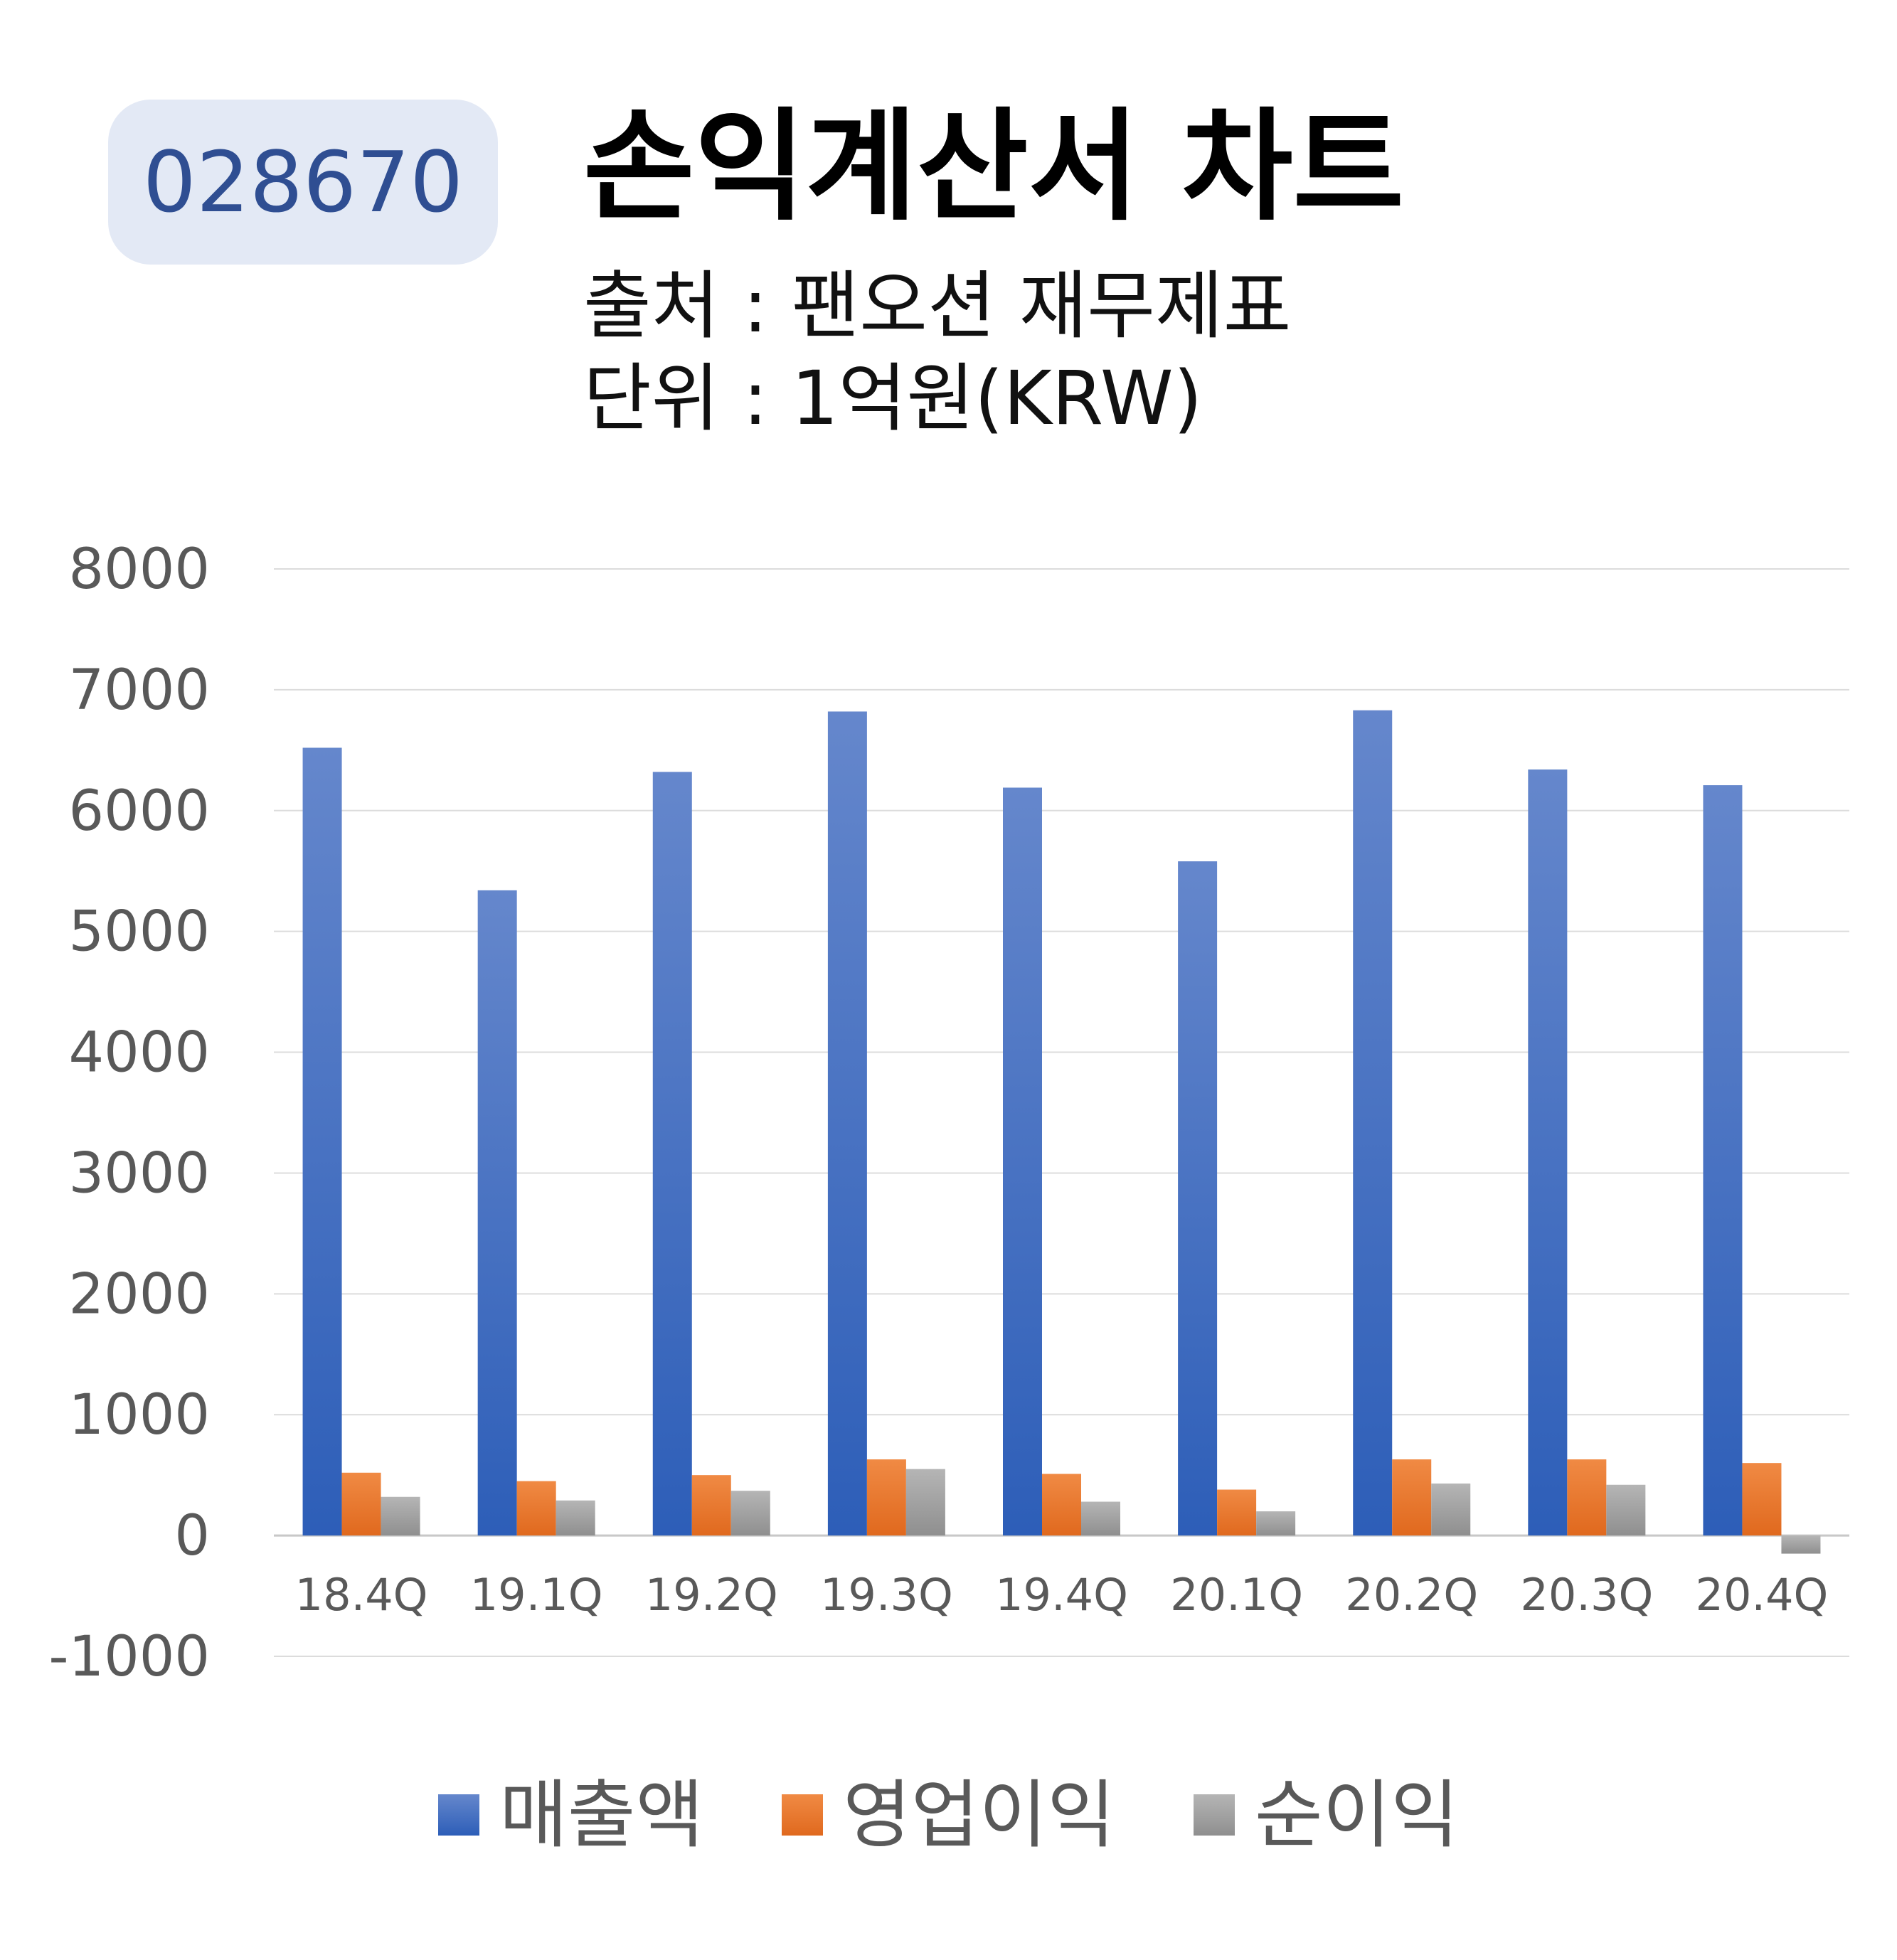  Describe the element at coordinates (1586, 1595) in the screenshot. I see `x-tick-label: 20.3Q` at that location.